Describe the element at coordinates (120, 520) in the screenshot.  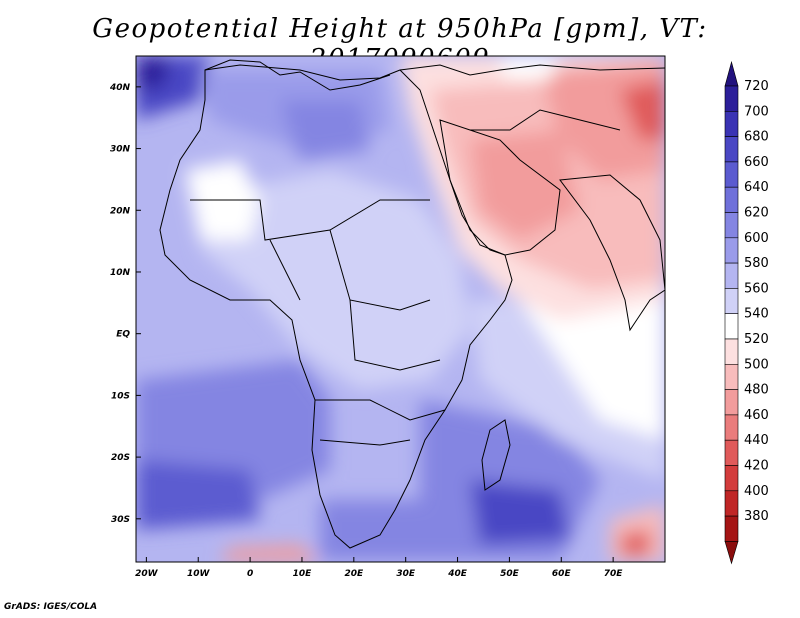
I see `lat-tick-label: 30S` at that location.